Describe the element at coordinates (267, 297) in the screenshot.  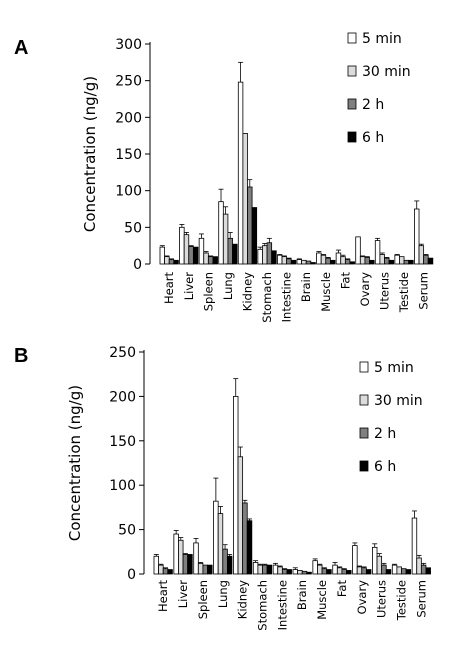
I see `category-label: Stomach` at that location.